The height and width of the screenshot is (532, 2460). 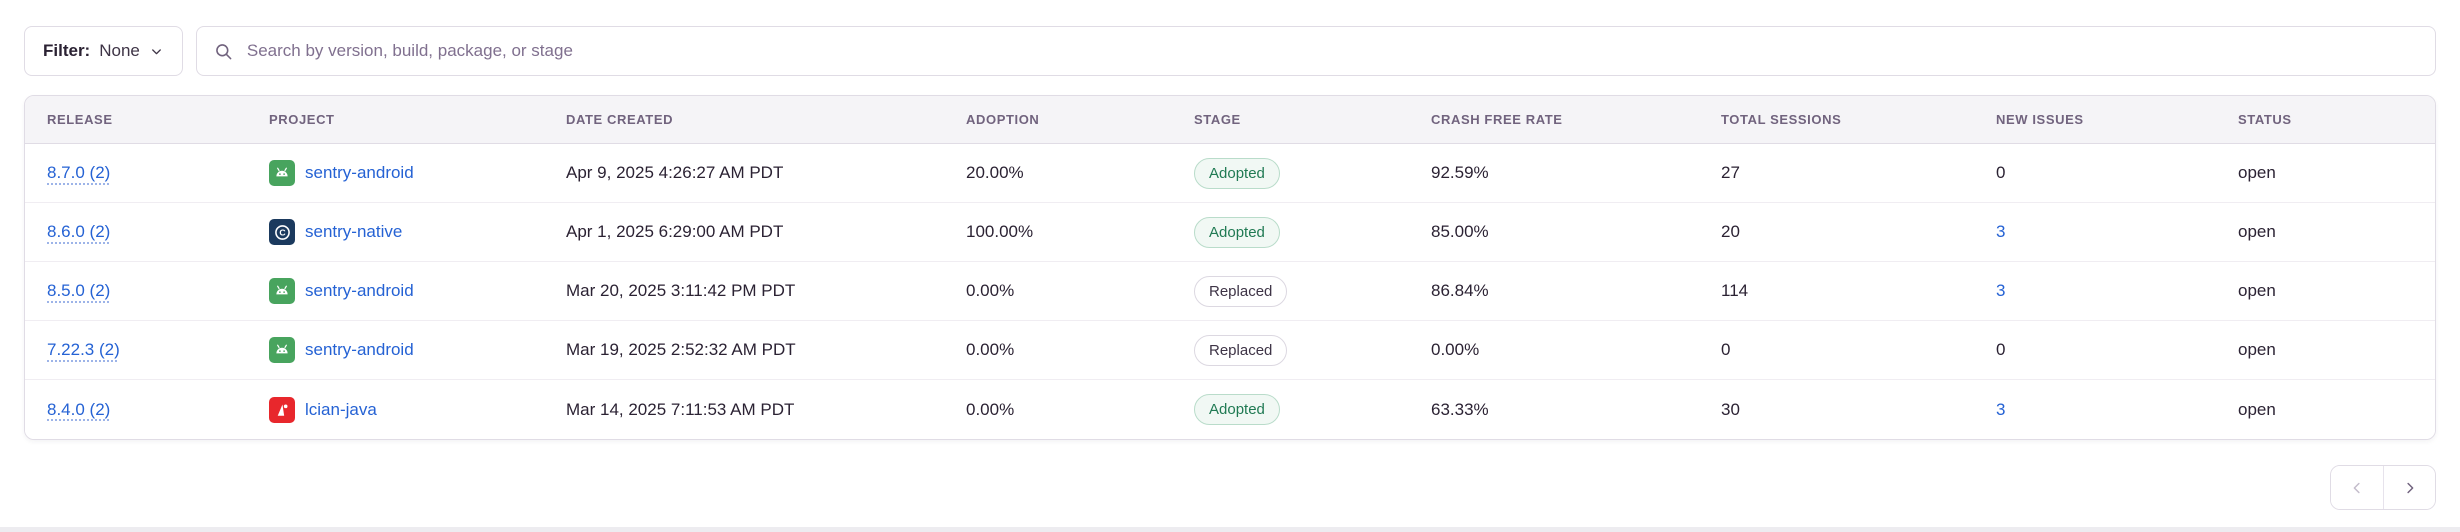 I want to click on adoption-cell: 20.00%, so click(x=995, y=172).